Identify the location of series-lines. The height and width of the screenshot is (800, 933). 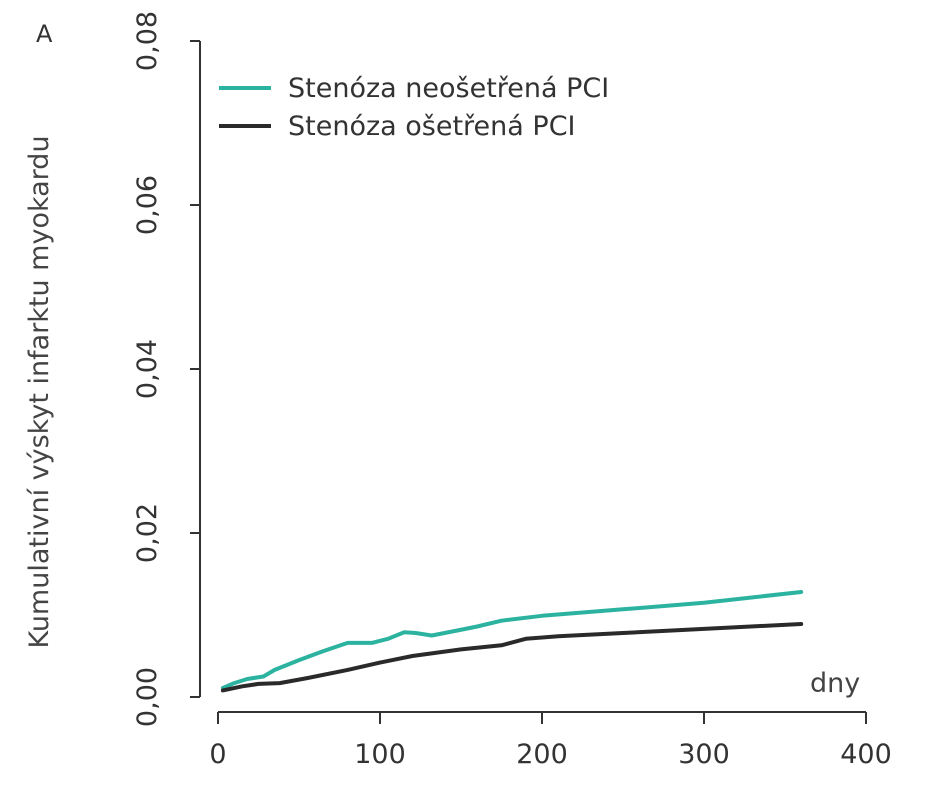
(512, 641).